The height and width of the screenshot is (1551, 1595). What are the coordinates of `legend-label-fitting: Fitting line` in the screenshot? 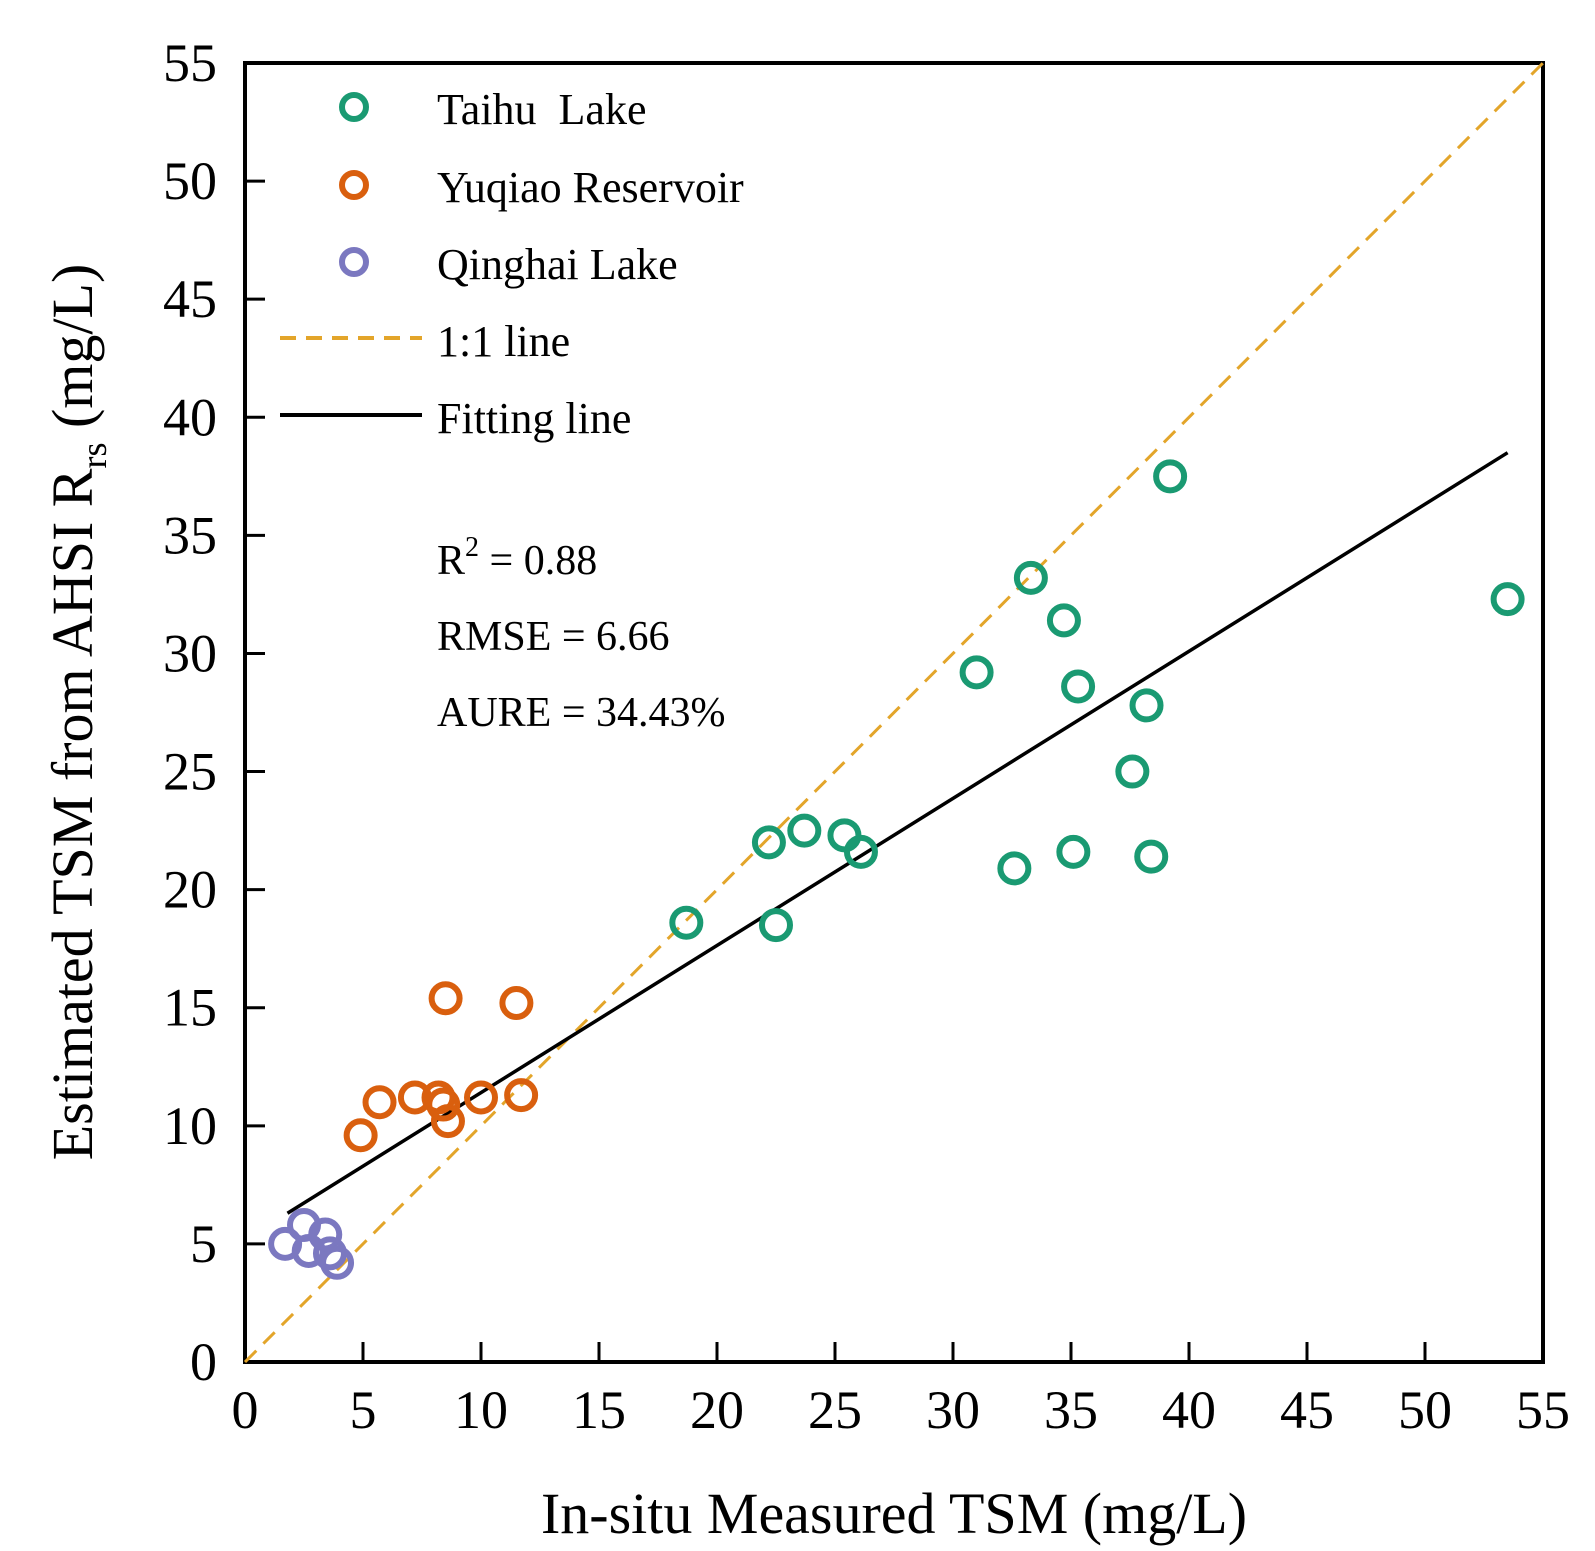 It's located at (534, 418).